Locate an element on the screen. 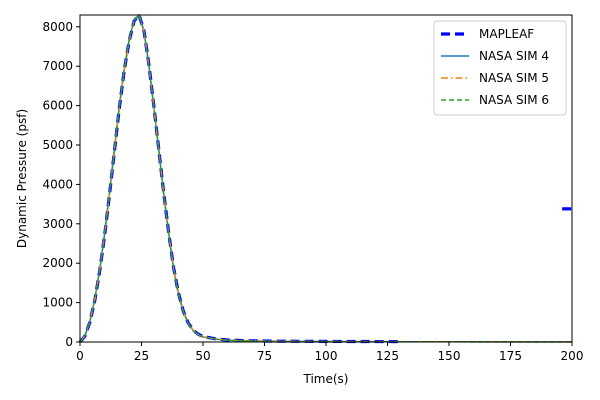 This screenshot has height=400, width=600. x-ticks: 0 25 50 75 100 125 150 175 200 is located at coordinates (329, 352).